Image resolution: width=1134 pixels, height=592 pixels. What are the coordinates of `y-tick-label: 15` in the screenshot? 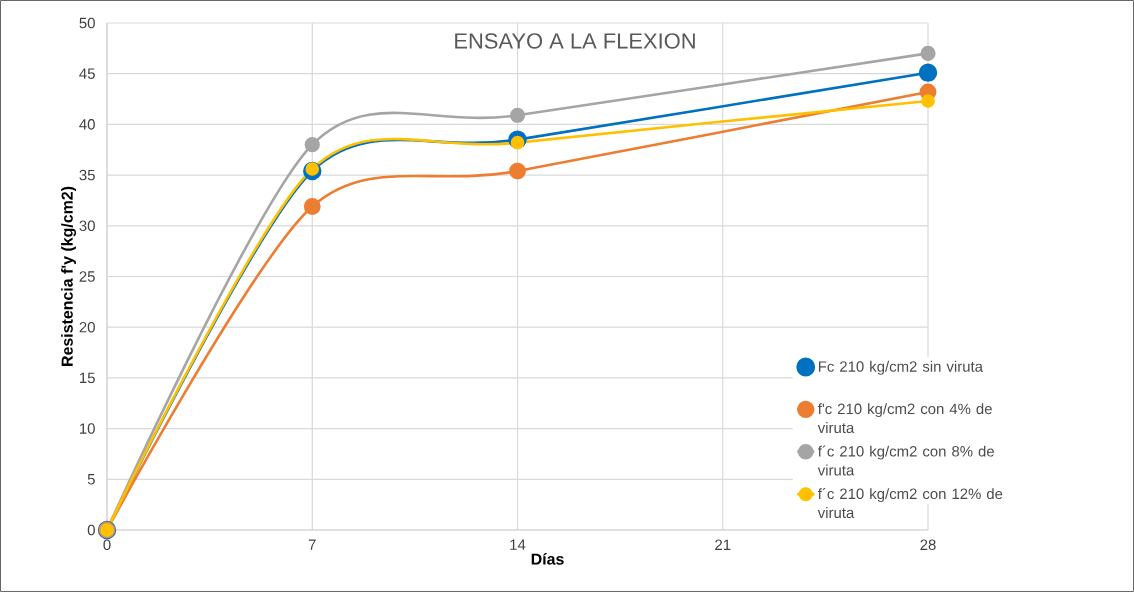 It's located at (87, 378).